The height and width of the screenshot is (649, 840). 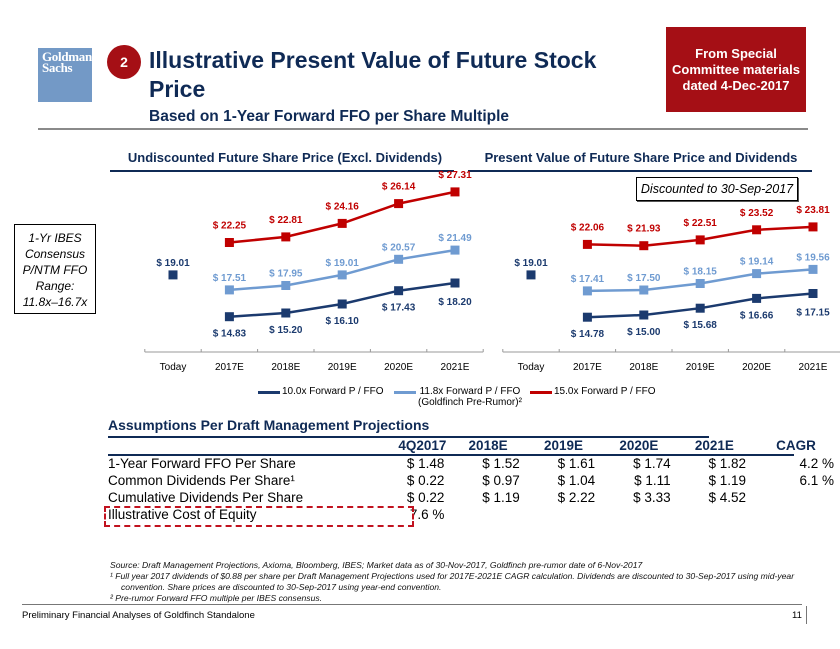 What do you see at coordinates (399, 247) in the screenshot?
I see `data-label: $ 20.57` at bounding box center [399, 247].